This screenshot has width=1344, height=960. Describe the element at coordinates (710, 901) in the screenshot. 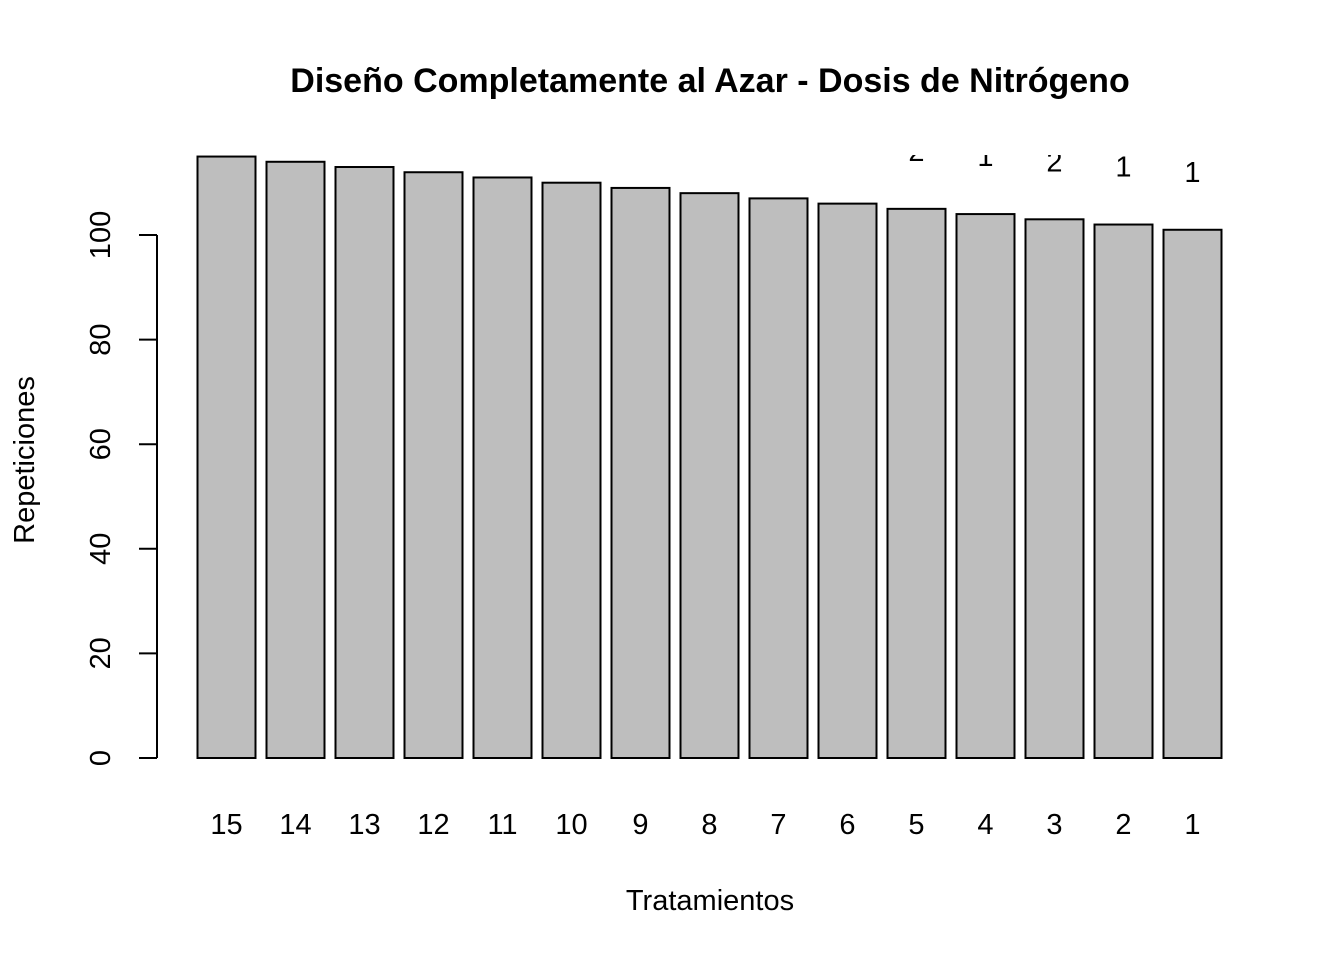

I see `x-axis-title: Tratamientos` at that location.